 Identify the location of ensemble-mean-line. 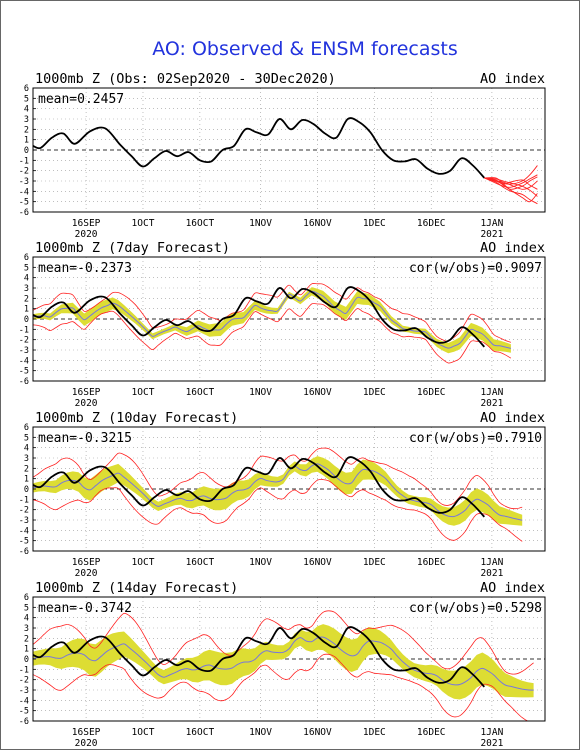
(283, 663).